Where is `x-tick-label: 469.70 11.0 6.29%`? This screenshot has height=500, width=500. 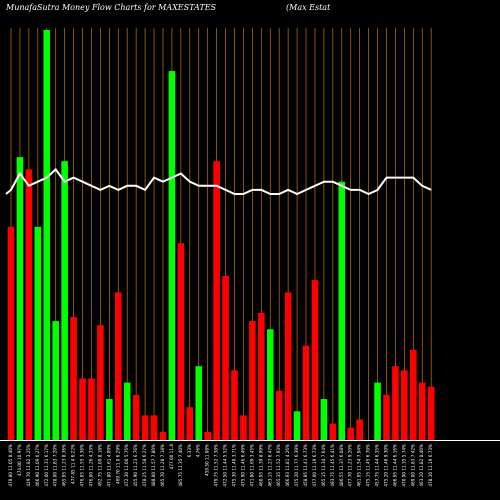 x-tick-label: 469.70 11.0 6.29% is located at coordinates (117, 464).